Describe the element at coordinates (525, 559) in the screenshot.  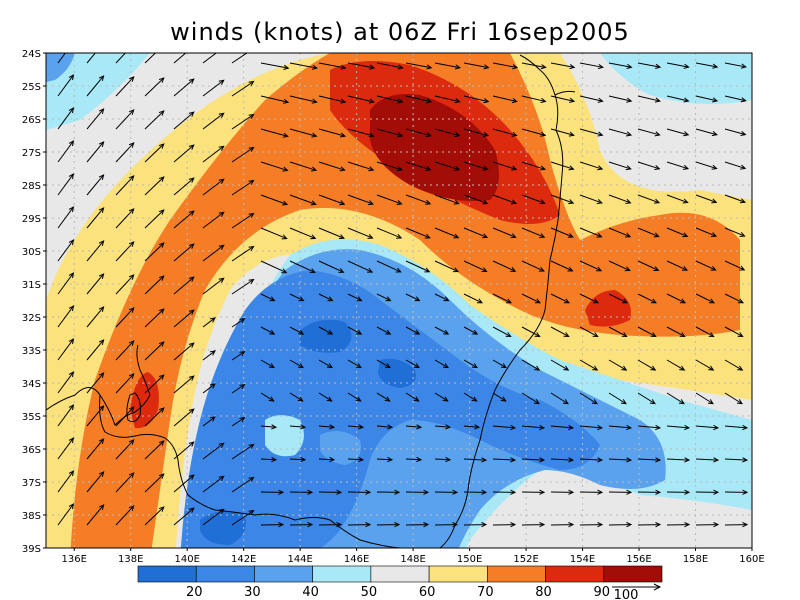
I see `x-tick-label: 152E` at that location.